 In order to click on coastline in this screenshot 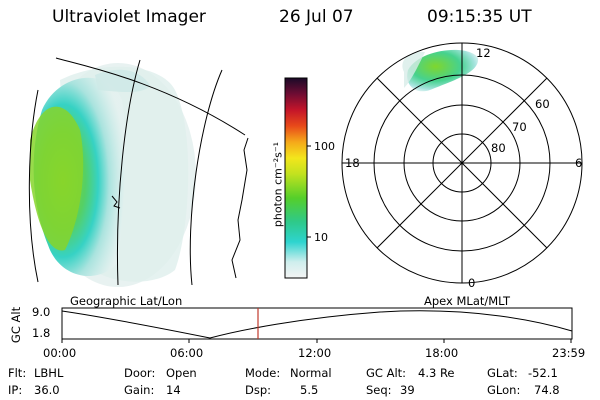, I will do `click(240, 208)`.